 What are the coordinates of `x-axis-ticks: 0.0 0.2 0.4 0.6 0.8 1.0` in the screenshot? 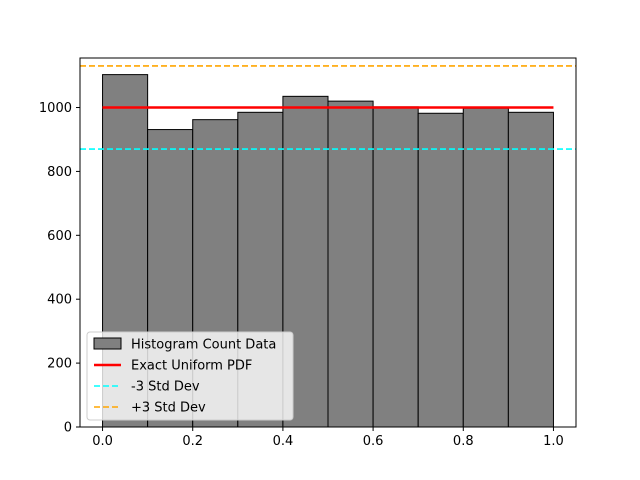 It's located at (328, 438).